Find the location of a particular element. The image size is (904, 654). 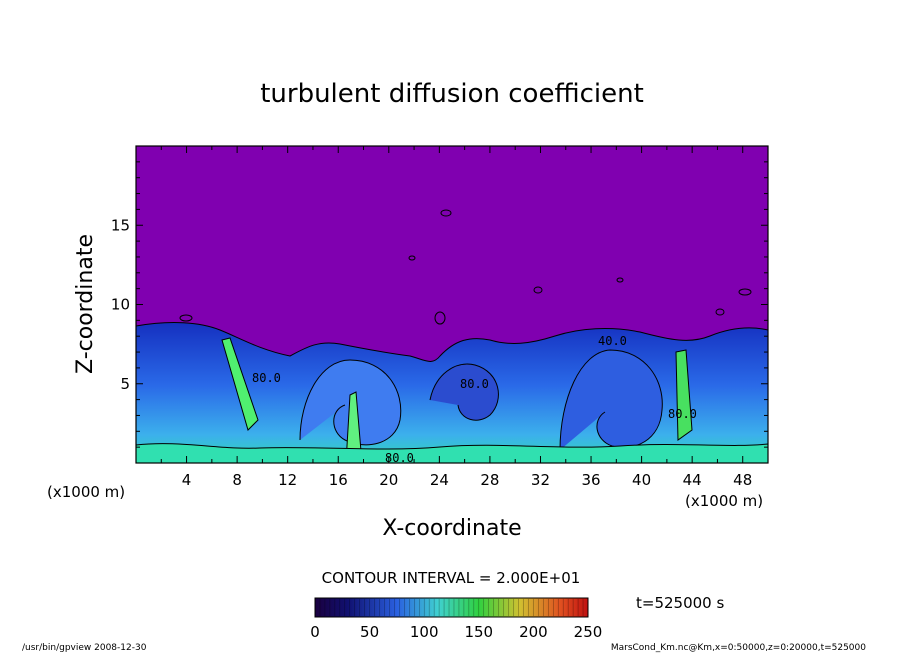

x-tick-label: 44 is located at coordinates (692, 480).